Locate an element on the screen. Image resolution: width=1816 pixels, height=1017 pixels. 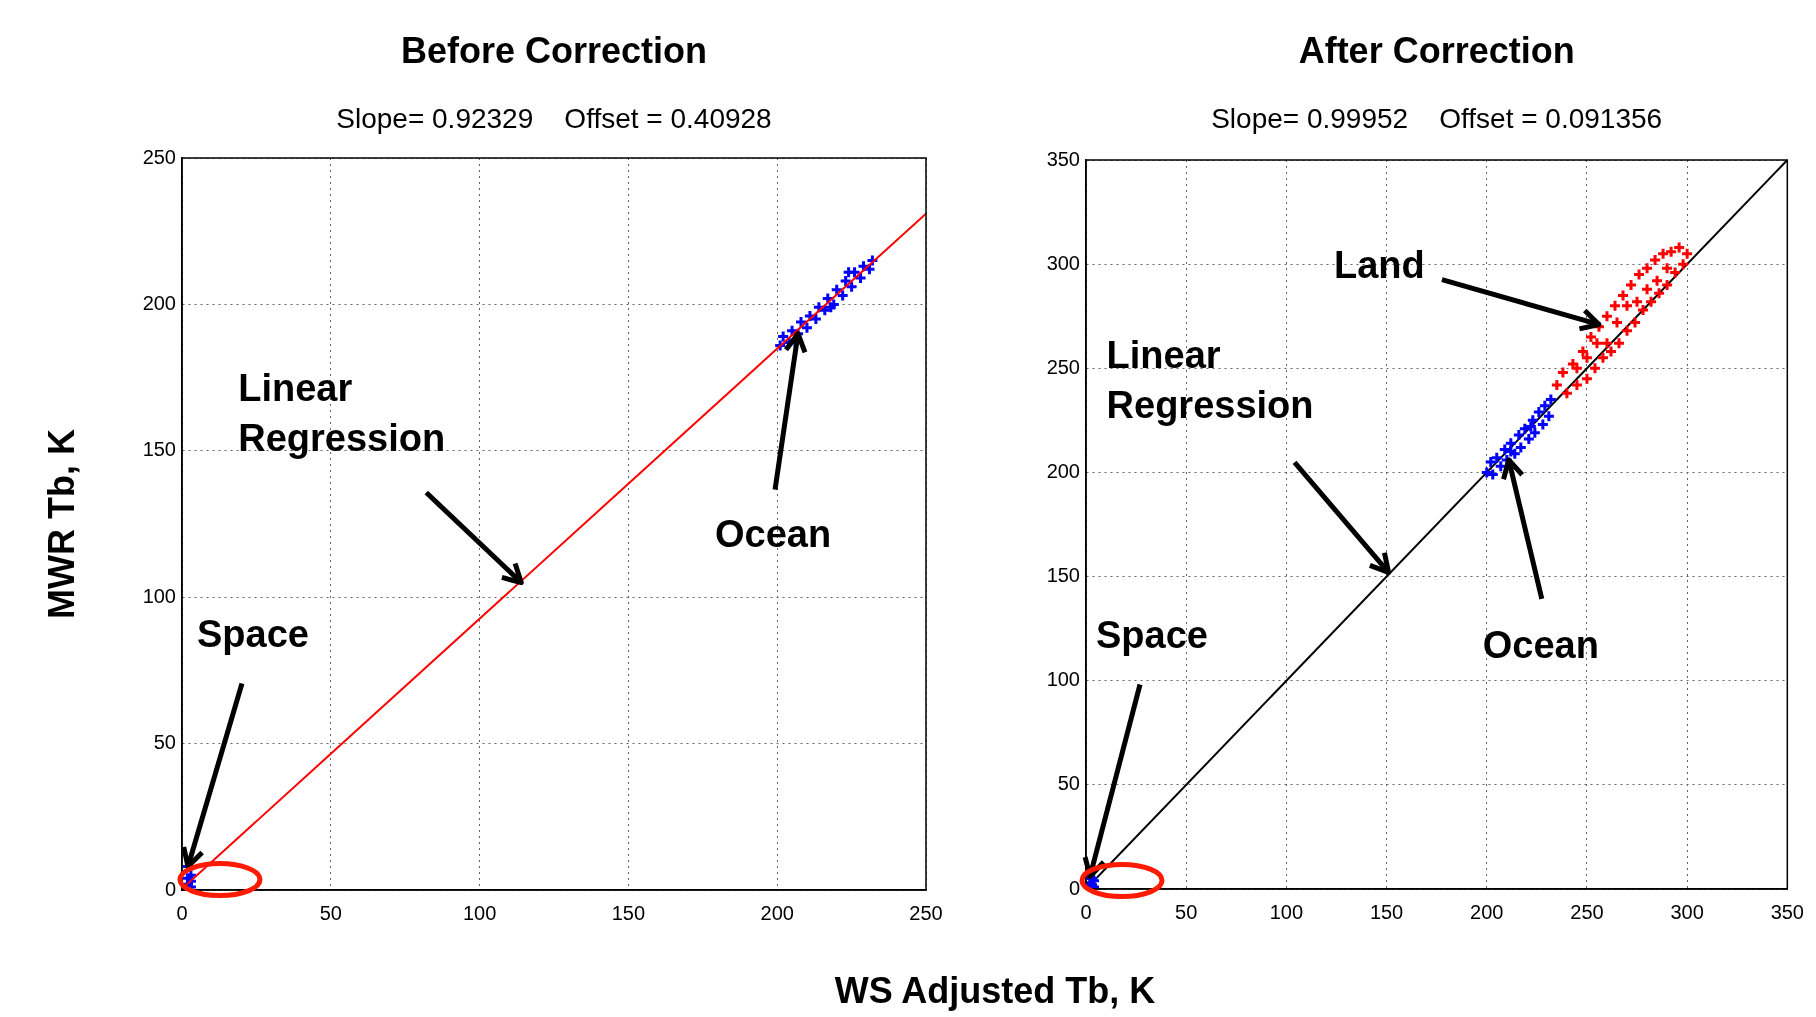
x-tick-label: 350 is located at coordinates (1787, 911).